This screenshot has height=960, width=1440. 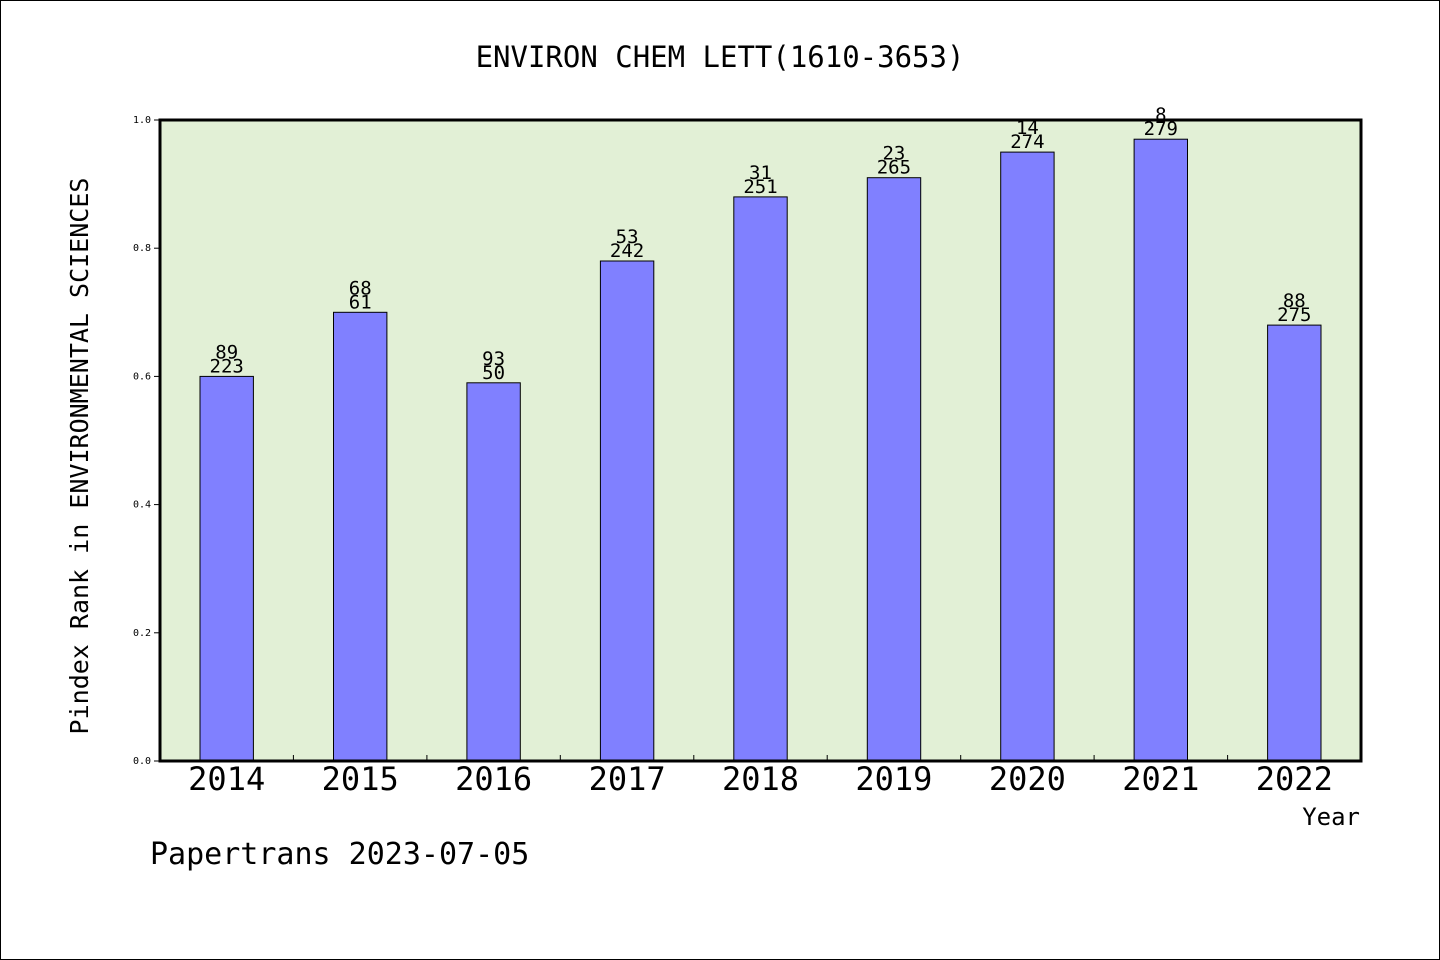 I want to click on x-tick-label-2015: 2015, so click(x=360, y=779).